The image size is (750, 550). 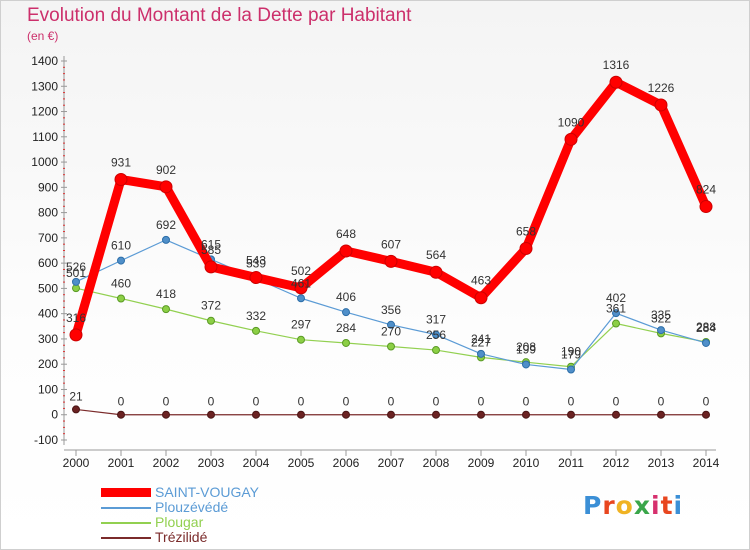 What do you see at coordinates (48, 314) in the screenshot?
I see `y-tick-label: 400` at bounding box center [48, 314].